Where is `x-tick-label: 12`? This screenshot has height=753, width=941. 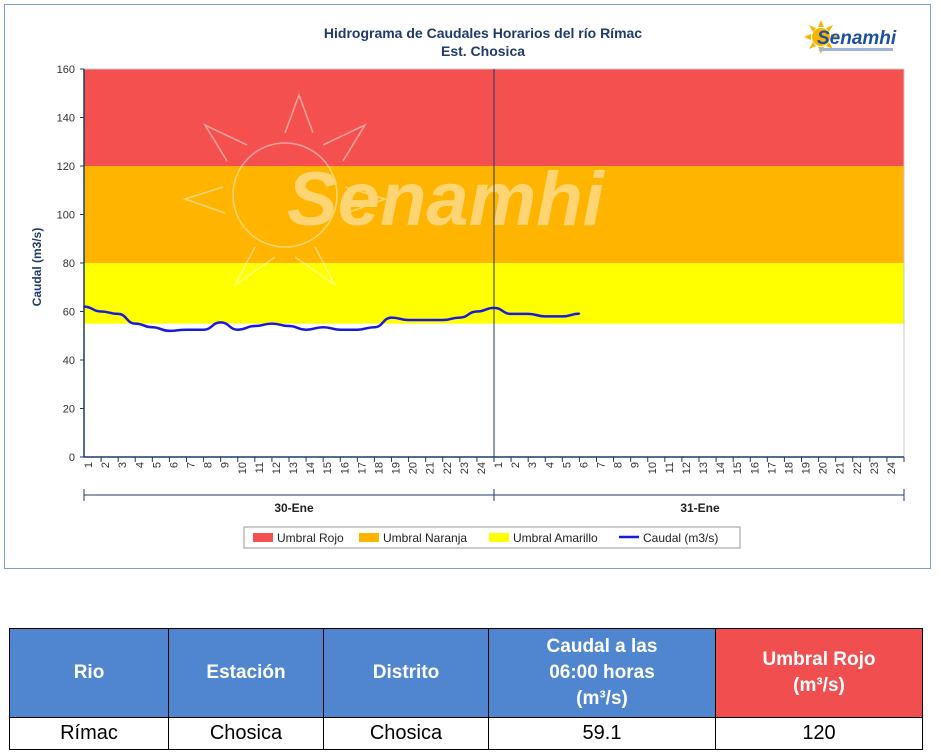
x-tick-label: 12 is located at coordinates (277, 468).